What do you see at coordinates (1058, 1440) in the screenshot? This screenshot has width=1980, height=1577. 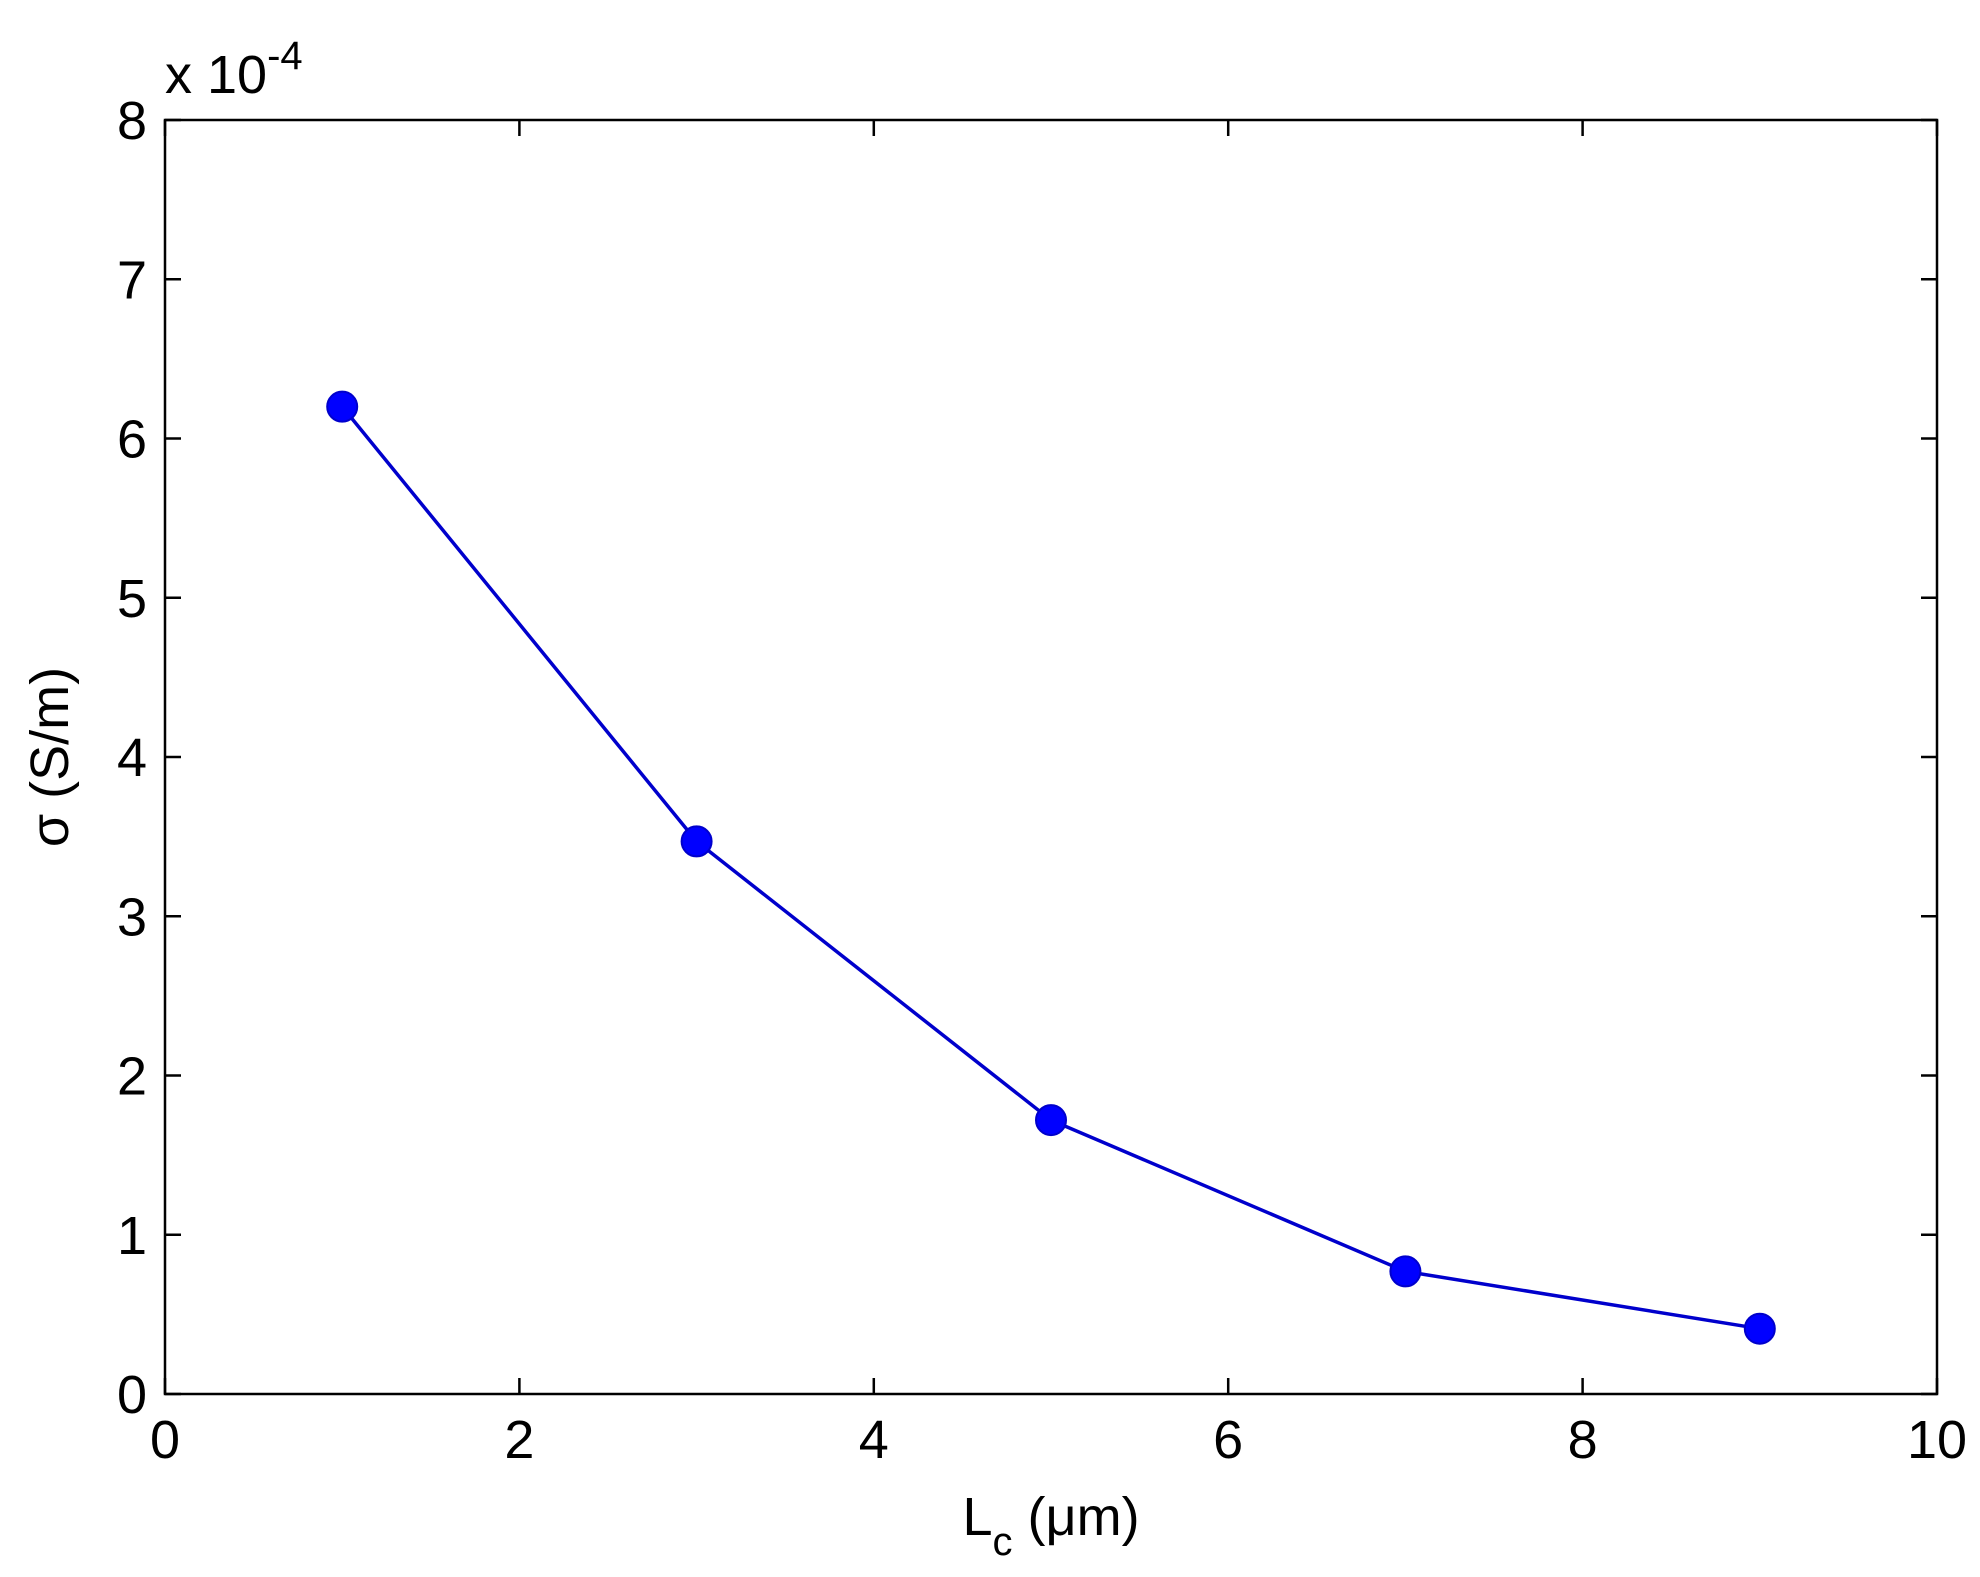 I see `x-tick-labels: 0 2 4 6 8 10` at bounding box center [1058, 1440].